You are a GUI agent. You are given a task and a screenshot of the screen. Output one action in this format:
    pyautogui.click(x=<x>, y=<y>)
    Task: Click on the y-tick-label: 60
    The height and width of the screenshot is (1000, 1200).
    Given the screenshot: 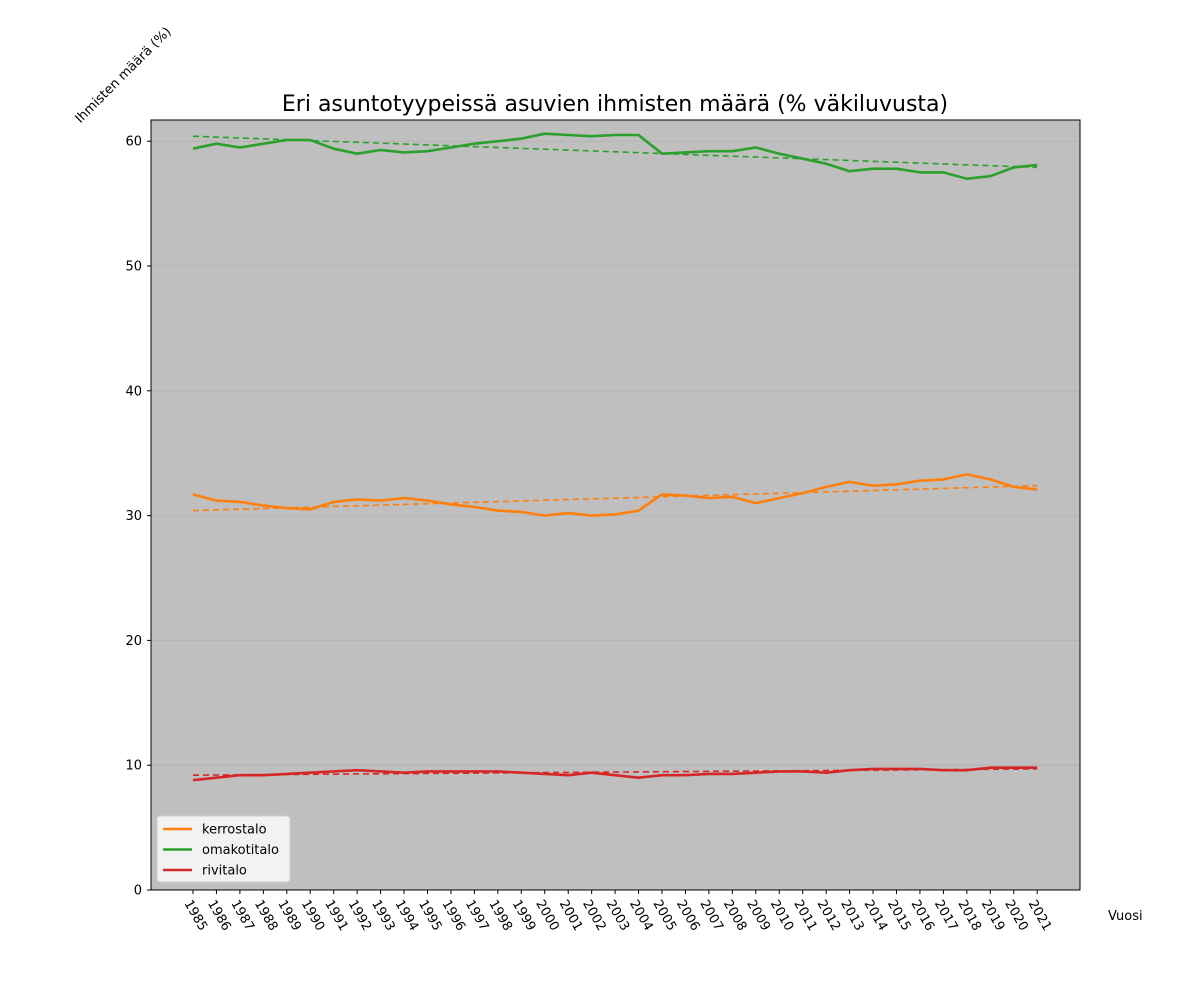 What is the action you would take?
    pyautogui.click(x=133, y=142)
    